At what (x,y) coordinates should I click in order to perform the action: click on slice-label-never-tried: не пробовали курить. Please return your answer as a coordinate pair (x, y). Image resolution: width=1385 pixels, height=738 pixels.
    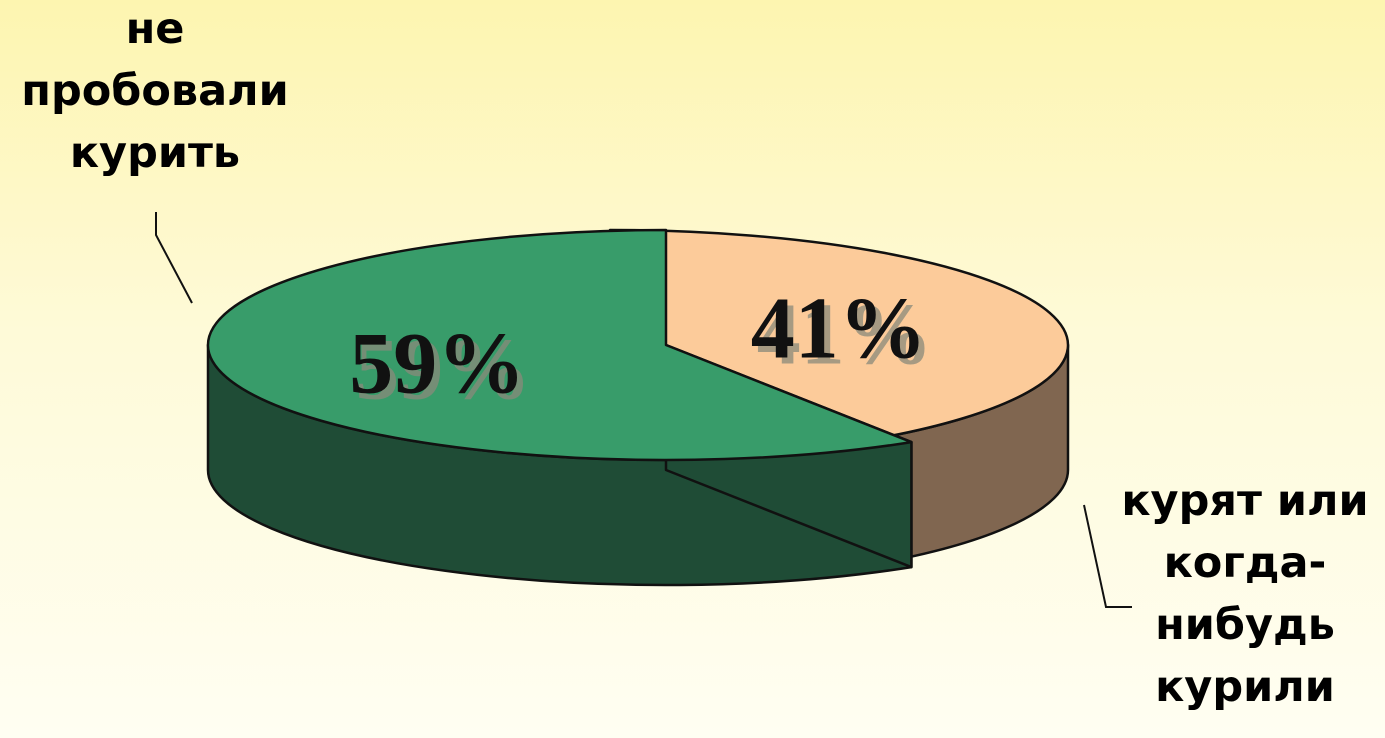
    Looking at the image, I should click on (155, 92).